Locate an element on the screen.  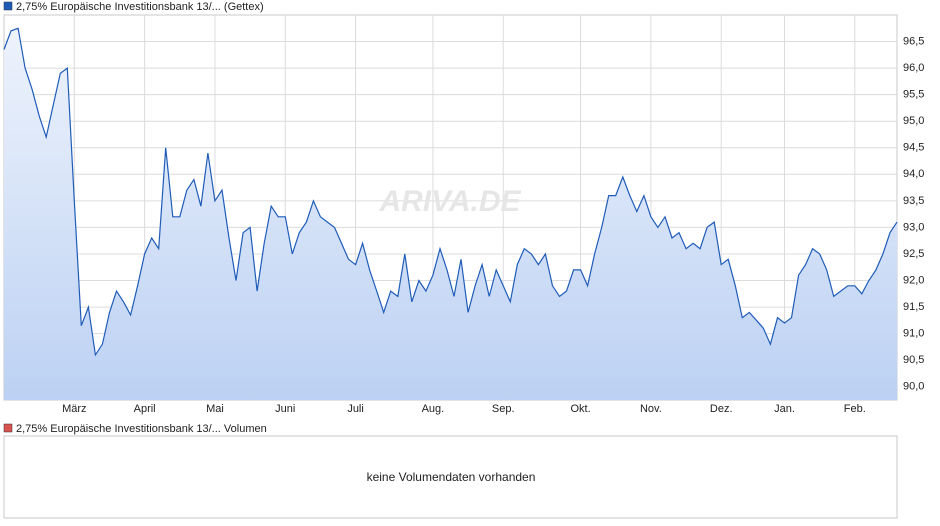
y-tick-label: 93,5 is located at coordinates (913, 201).